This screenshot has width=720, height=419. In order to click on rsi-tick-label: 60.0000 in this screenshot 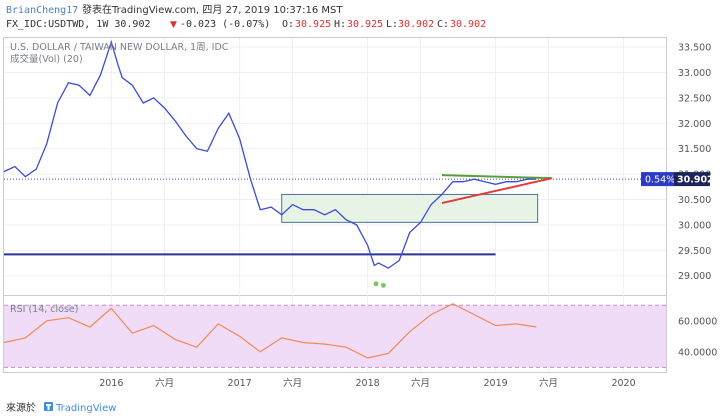, I will do `click(697, 321)`.